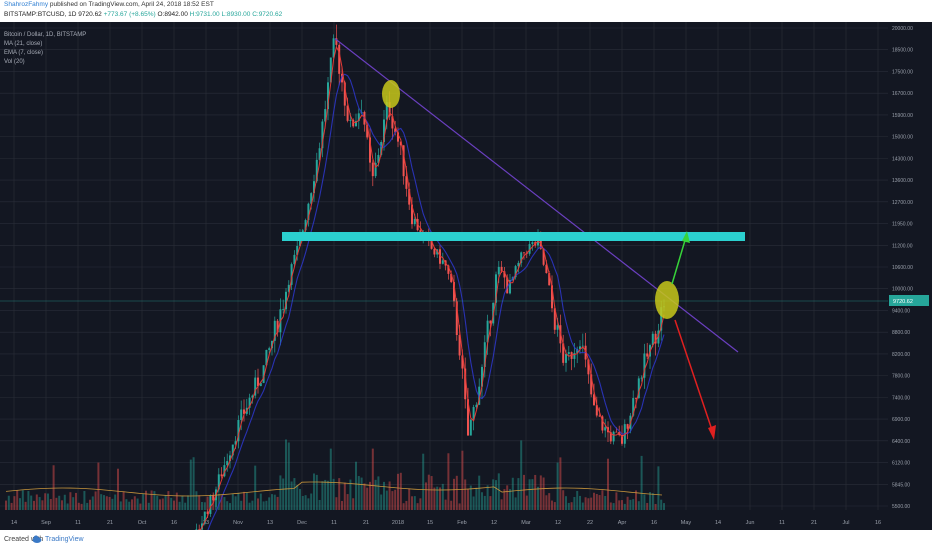  I want to click on x-tick-label: Mar, so click(526, 523).